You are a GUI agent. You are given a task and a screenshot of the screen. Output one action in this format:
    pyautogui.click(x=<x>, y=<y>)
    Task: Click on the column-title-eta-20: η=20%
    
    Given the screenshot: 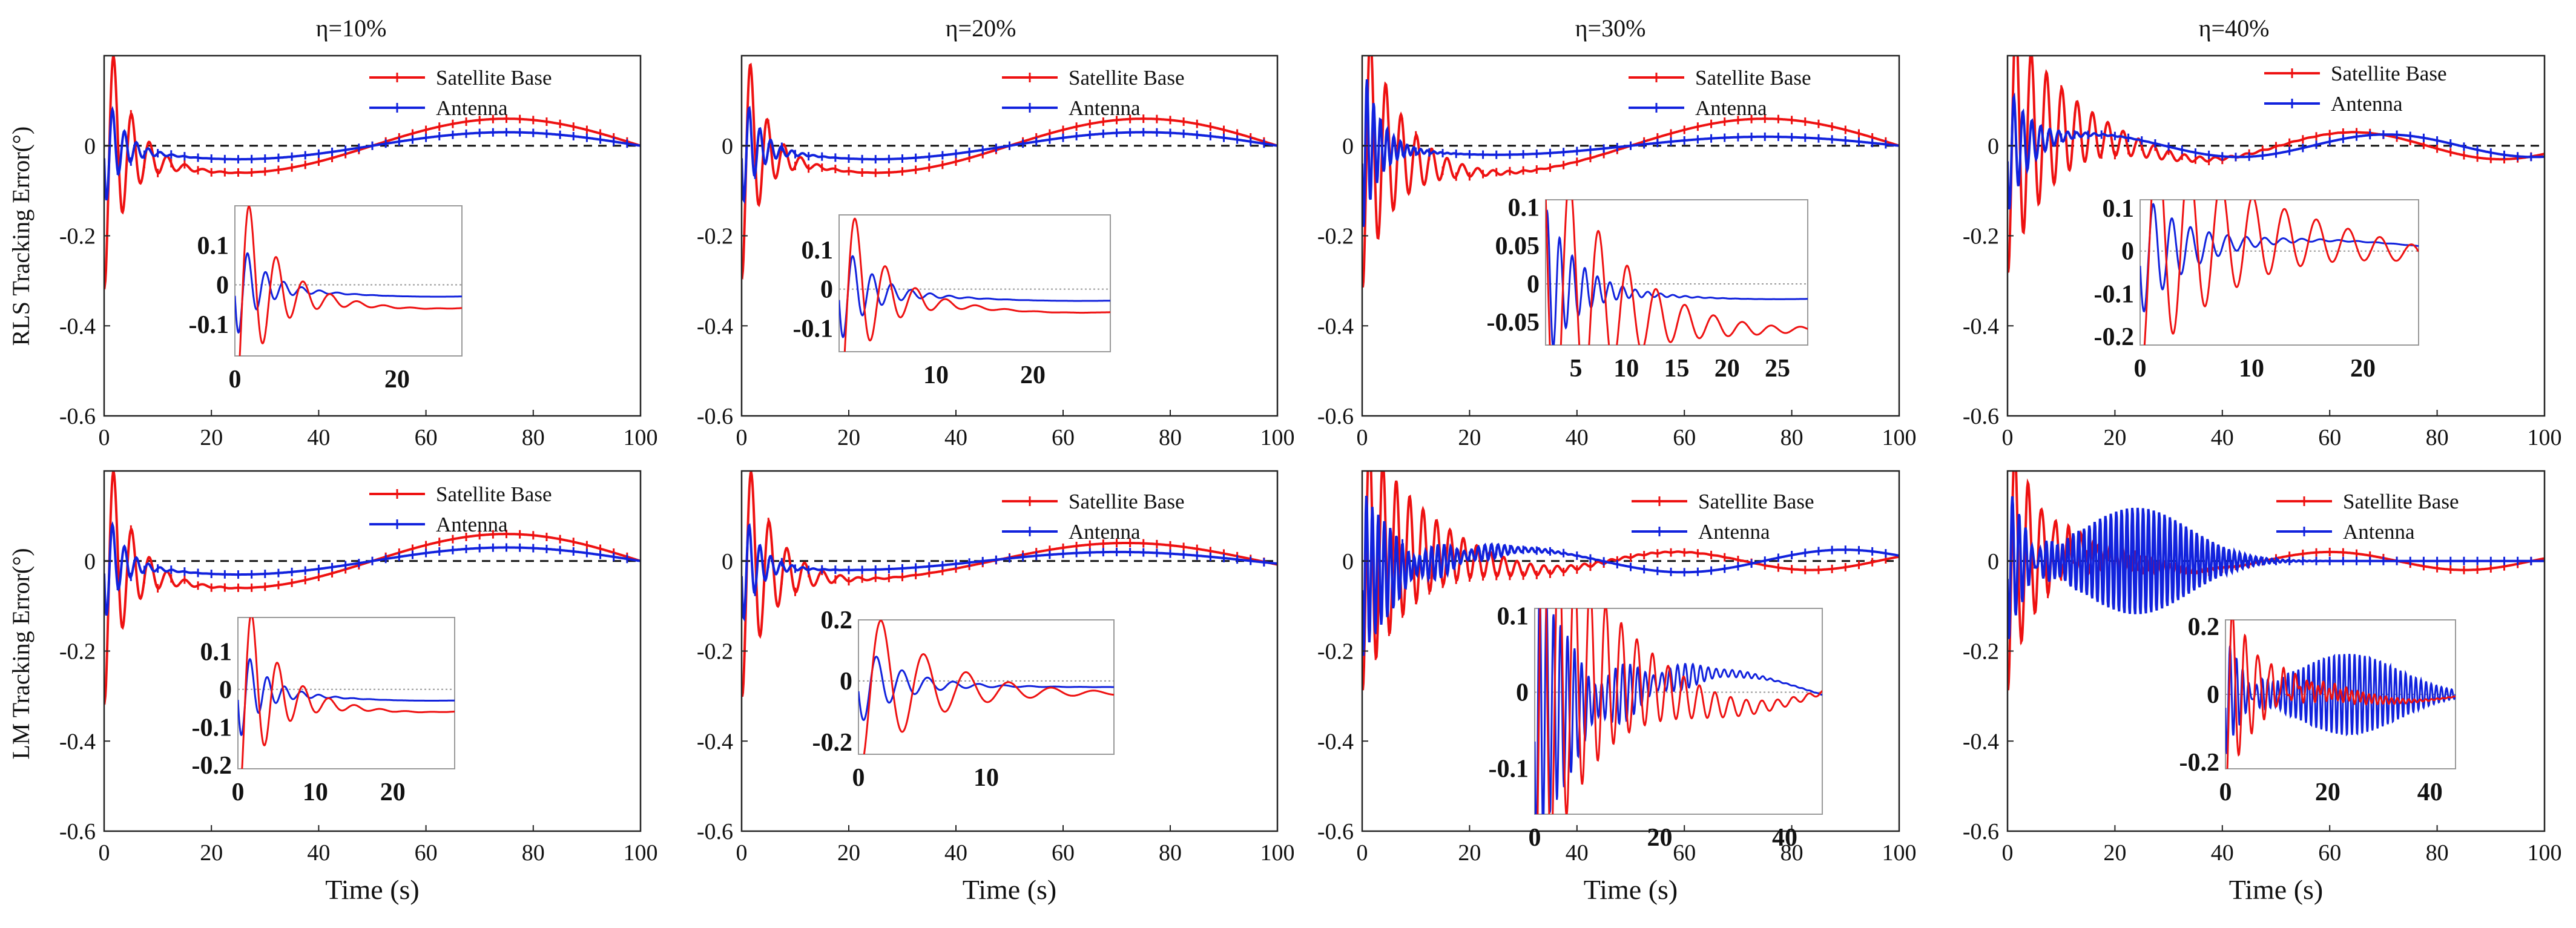 What is the action you would take?
    pyautogui.click(x=981, y=28)
    